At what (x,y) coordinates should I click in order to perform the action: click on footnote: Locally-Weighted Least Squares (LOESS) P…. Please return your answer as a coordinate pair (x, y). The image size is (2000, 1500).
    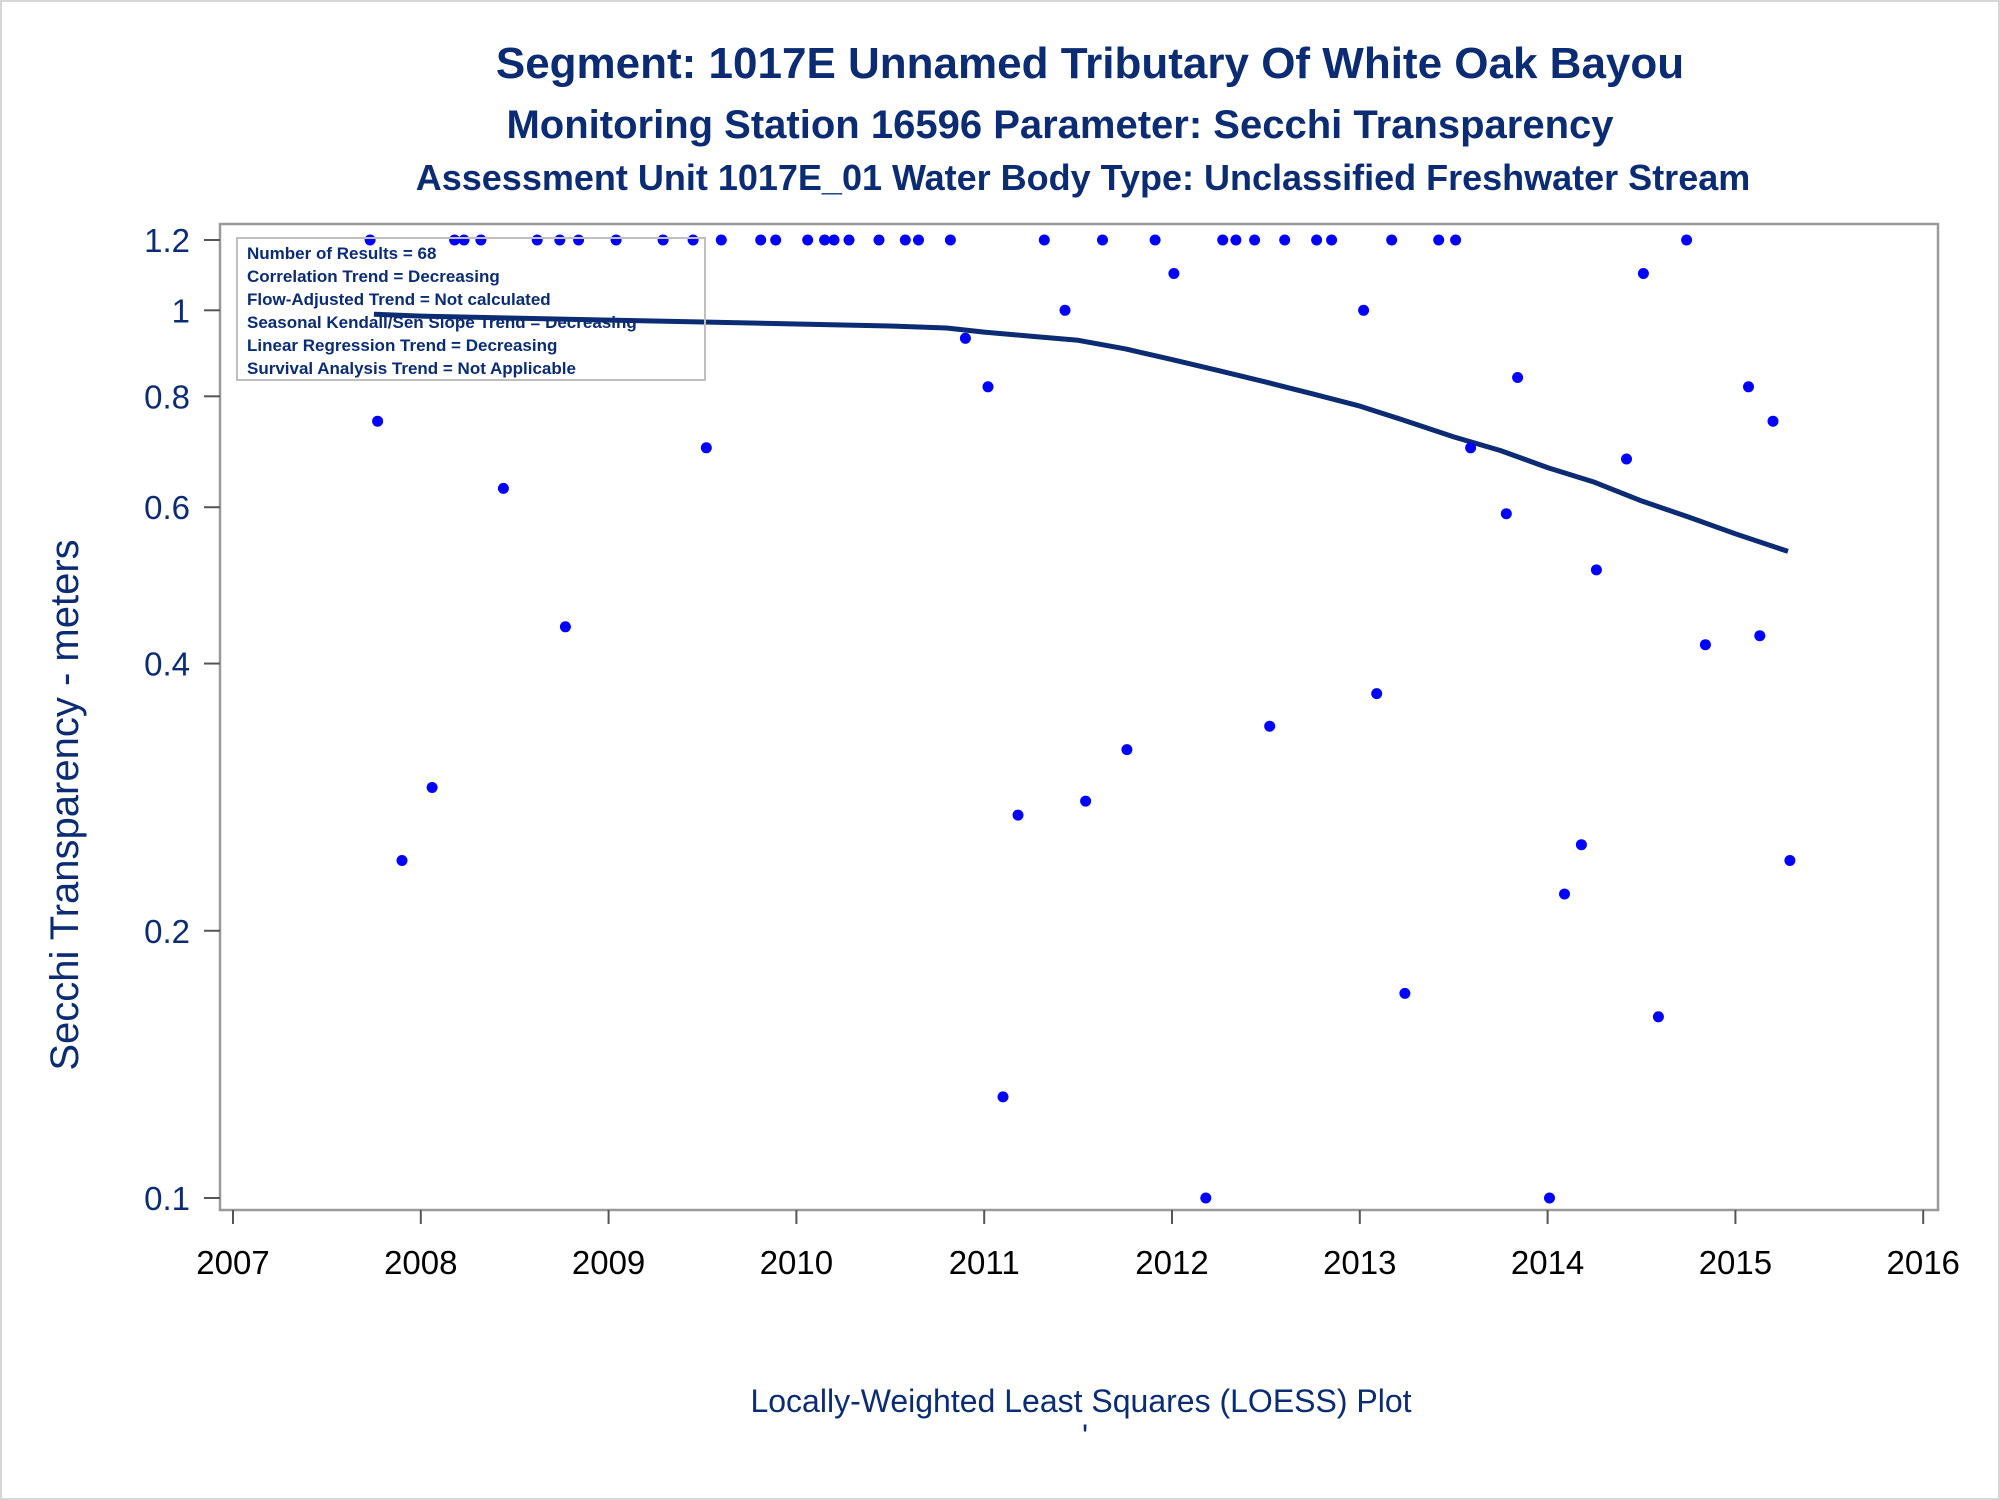
    Looking at the image, I should click on (1080, 1401).